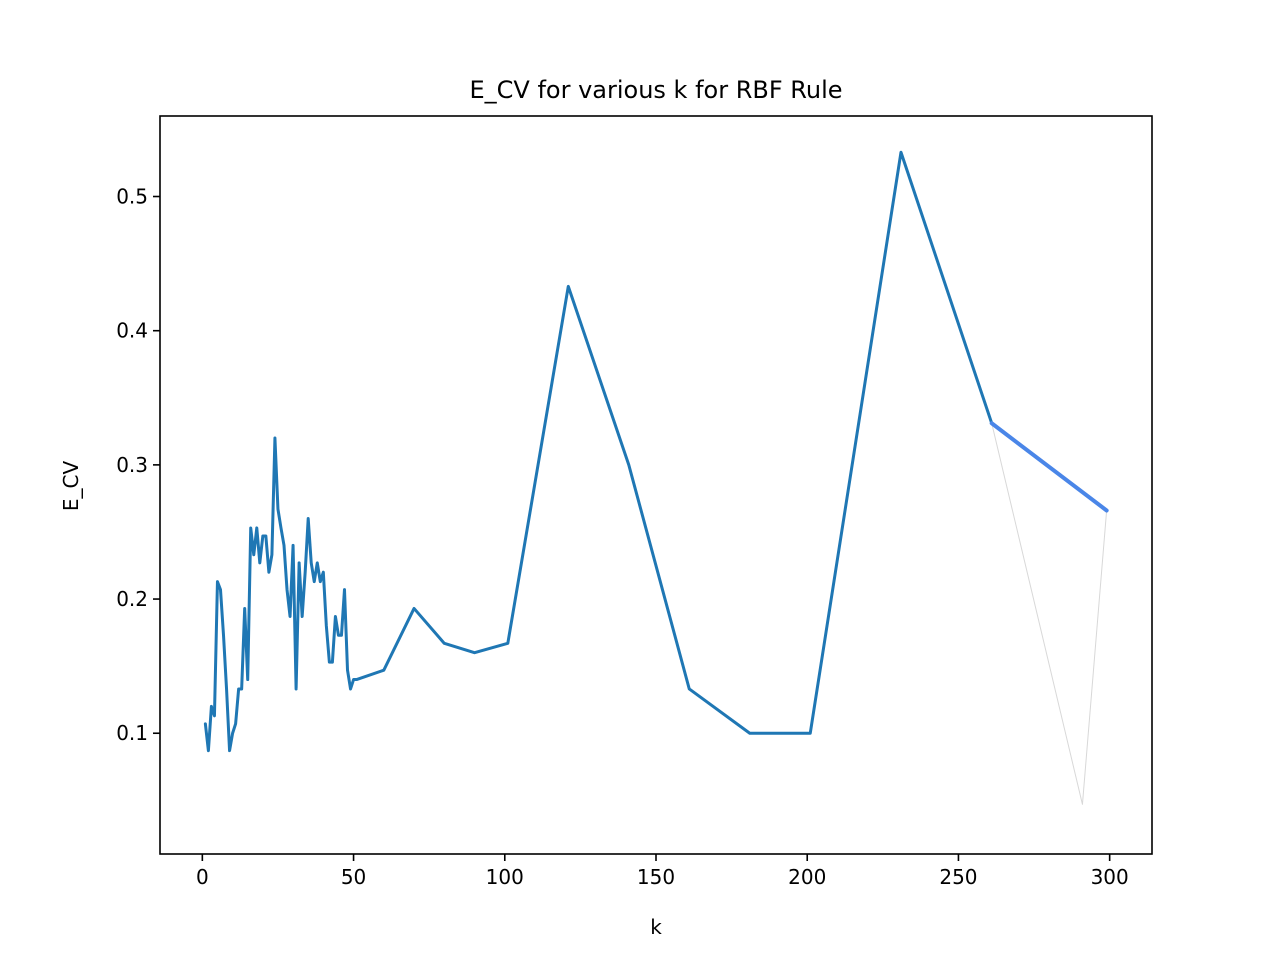 The height and width of the screenshot is (960, 1280). What do you see at coordinates (132, 331) in the screenshot?
I see `y-tick-label: 0.4` at bounding box center [132, 331].